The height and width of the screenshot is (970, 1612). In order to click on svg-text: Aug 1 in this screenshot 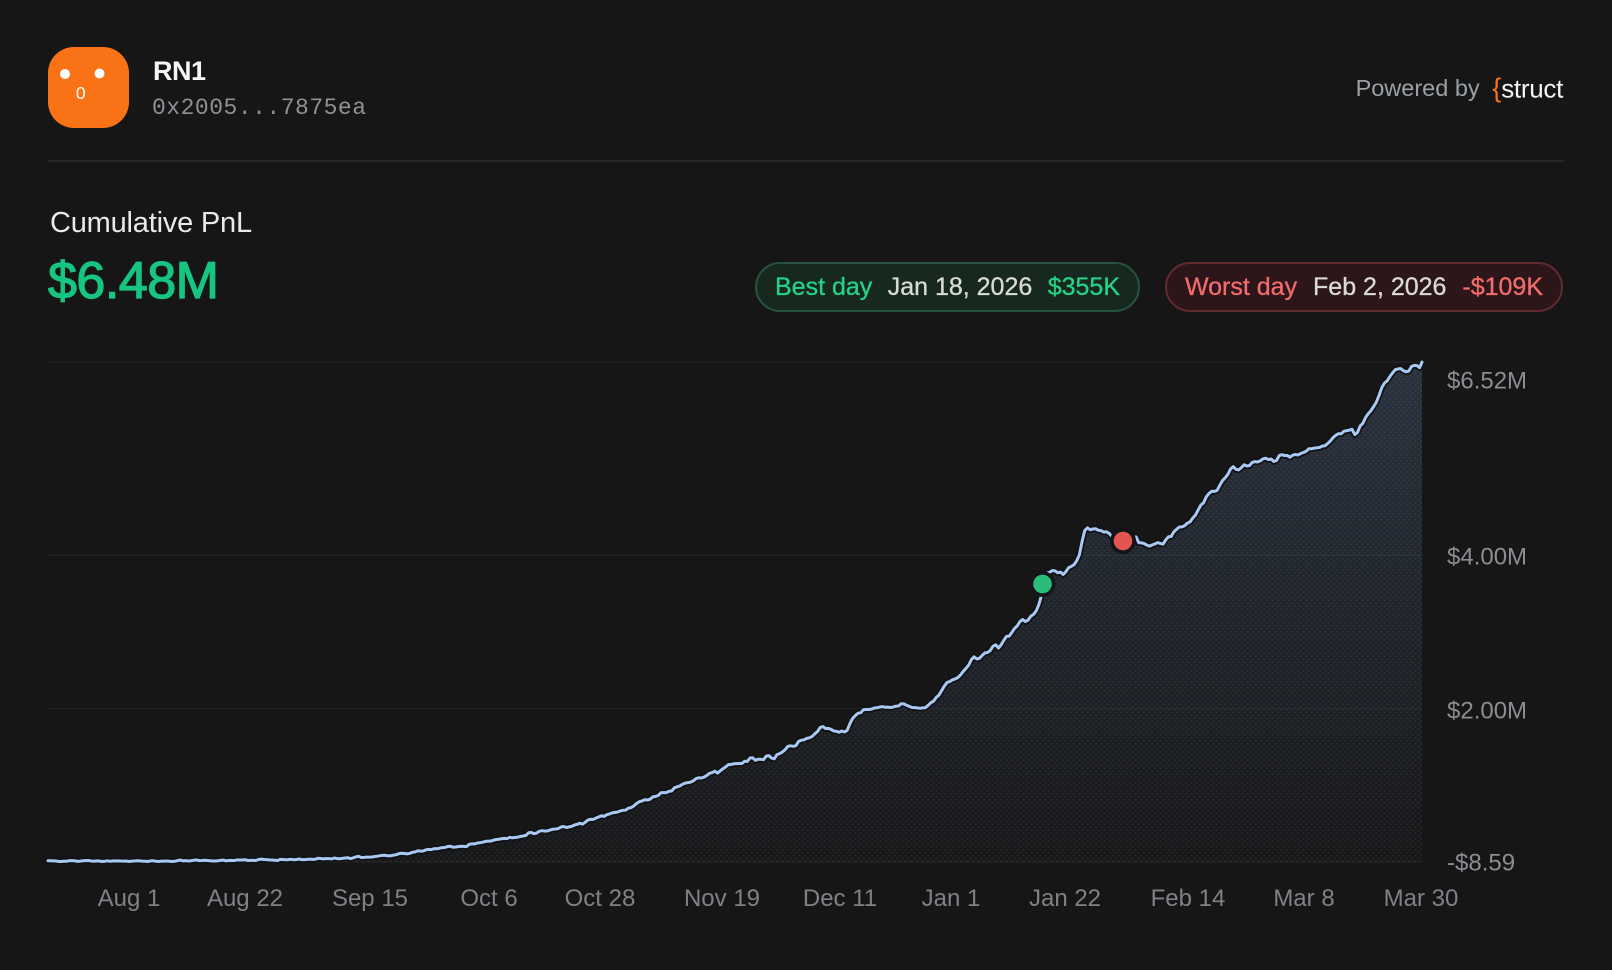, I will do `click(129, 898)`.